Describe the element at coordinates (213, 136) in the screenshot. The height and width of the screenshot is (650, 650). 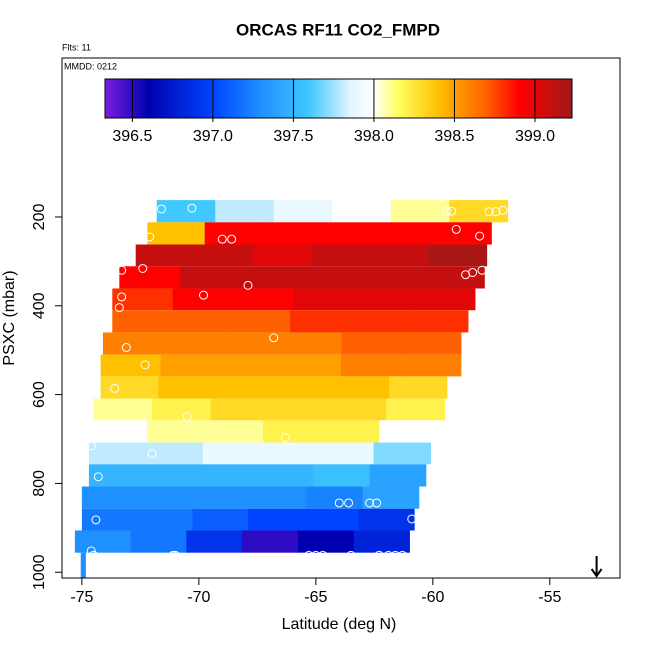
I see `colorbar-tick-label: 397.0` at that location.